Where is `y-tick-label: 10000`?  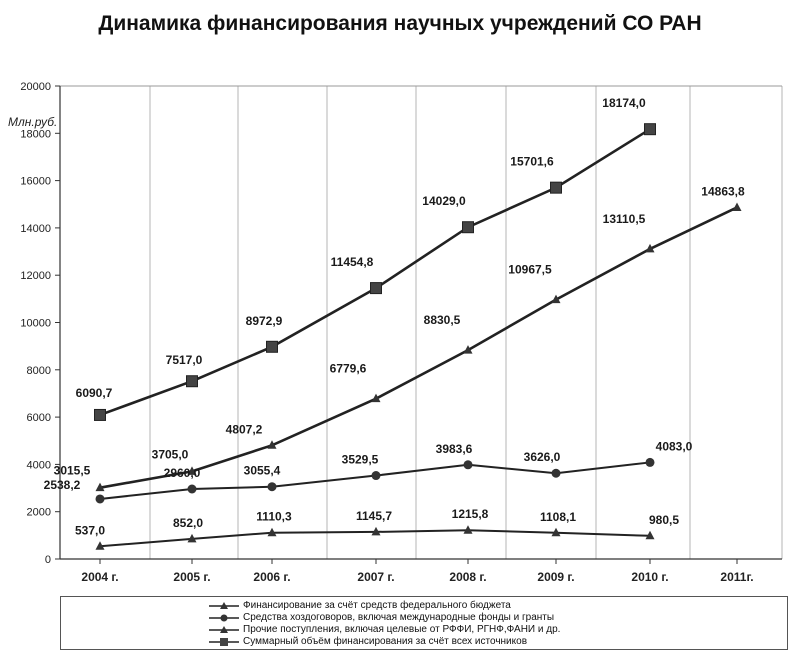 y-tick-label: 10000 is located at coordinates (35, 324).